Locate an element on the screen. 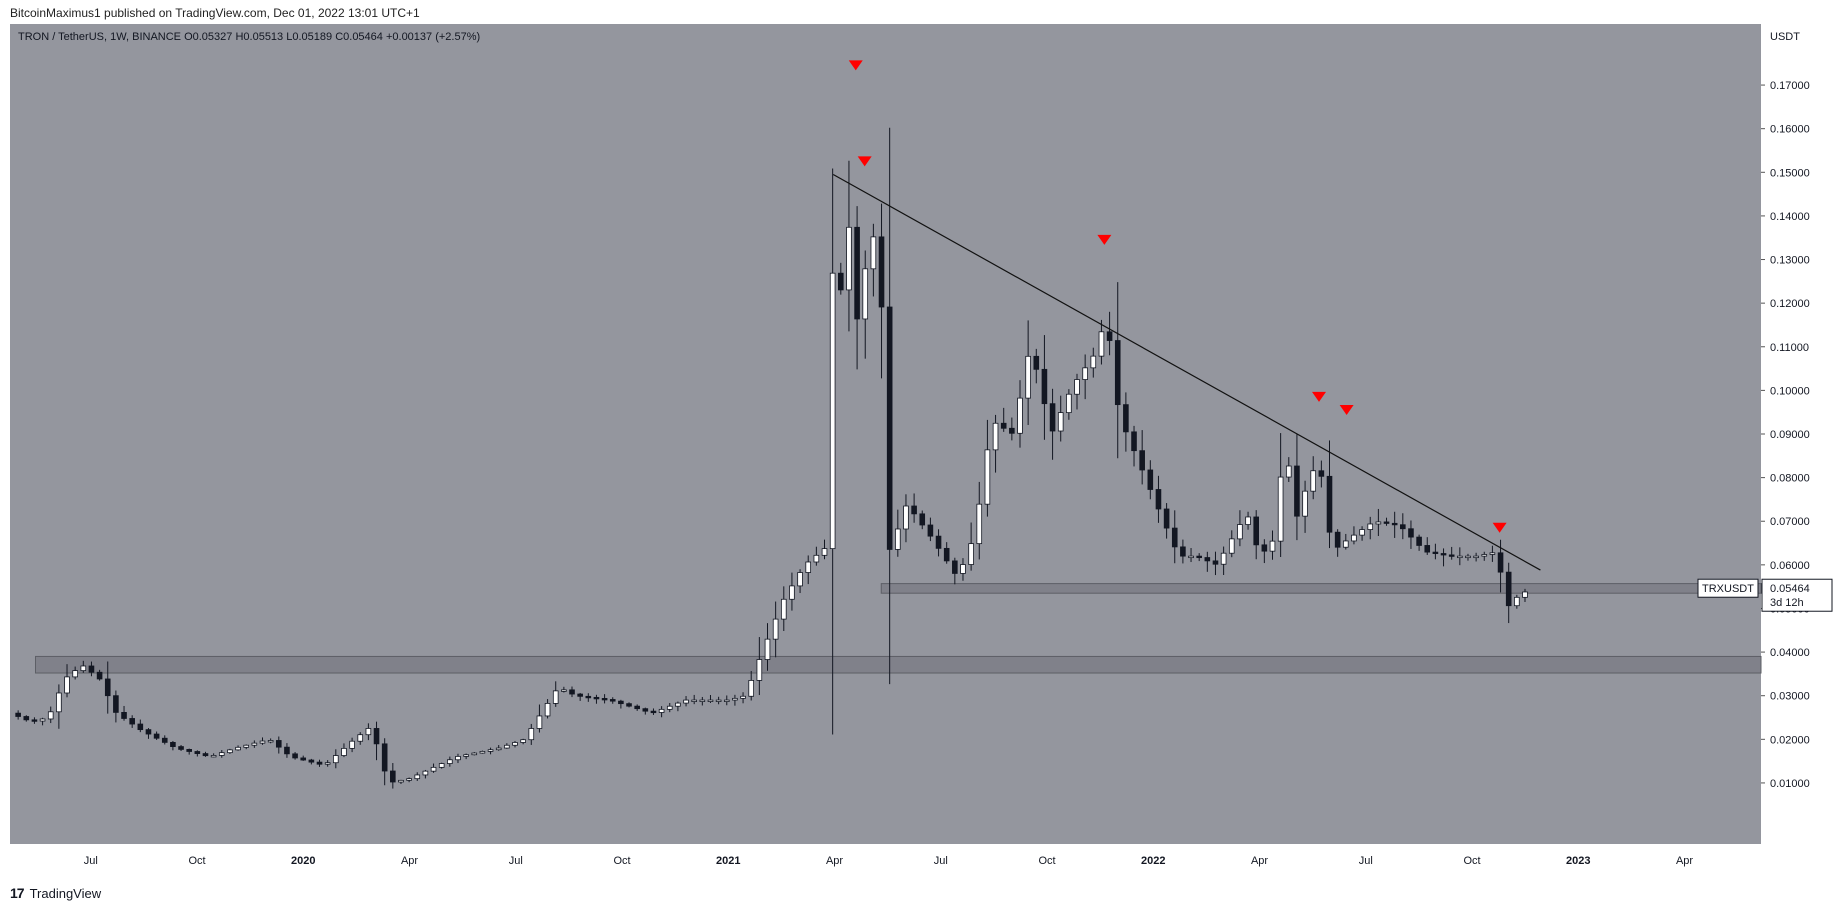 This screenshot has height=909, width=1834. price-tag-value-box is located at coordinates (1797, 595).